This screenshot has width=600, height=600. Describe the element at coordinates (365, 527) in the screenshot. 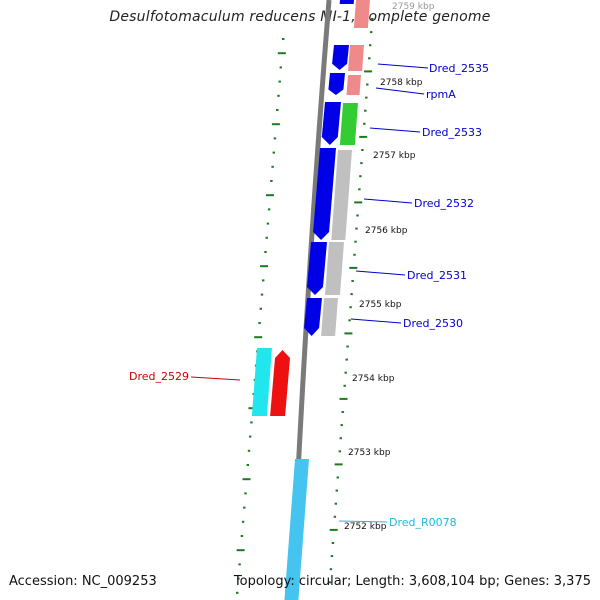

I see `scale-label: 2752 kbp` at that location.